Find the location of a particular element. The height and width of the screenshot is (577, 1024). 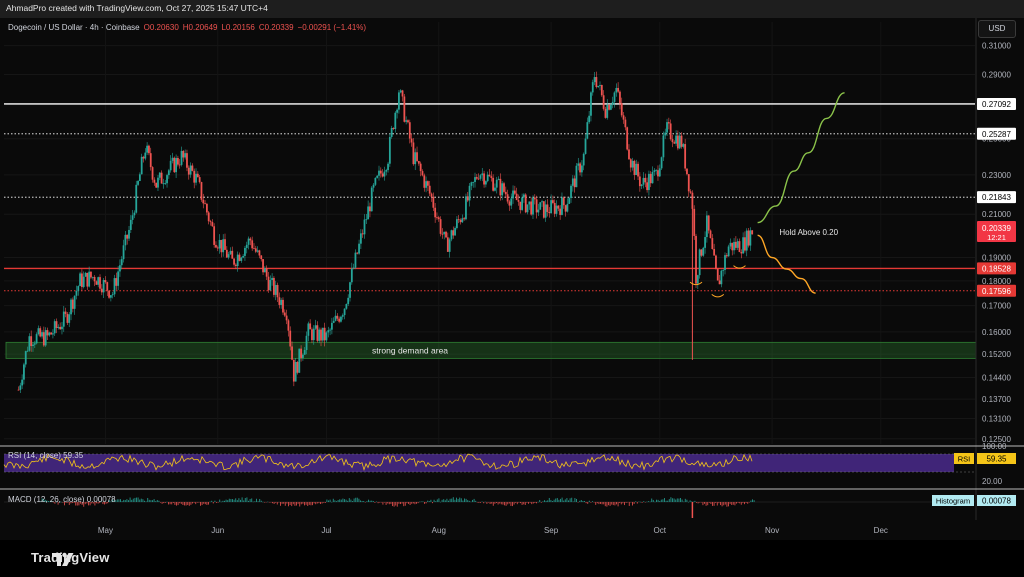

bearish-projection-path is located at coordinates (786, 264).